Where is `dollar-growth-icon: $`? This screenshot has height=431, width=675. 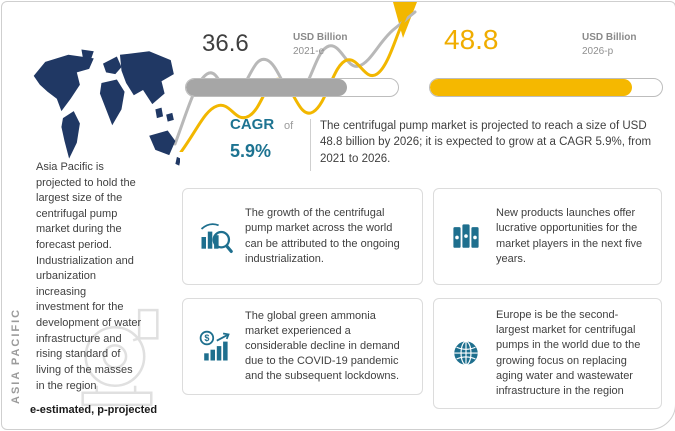
dollar-growth-icon: $ is located at coordinates (215, 347).